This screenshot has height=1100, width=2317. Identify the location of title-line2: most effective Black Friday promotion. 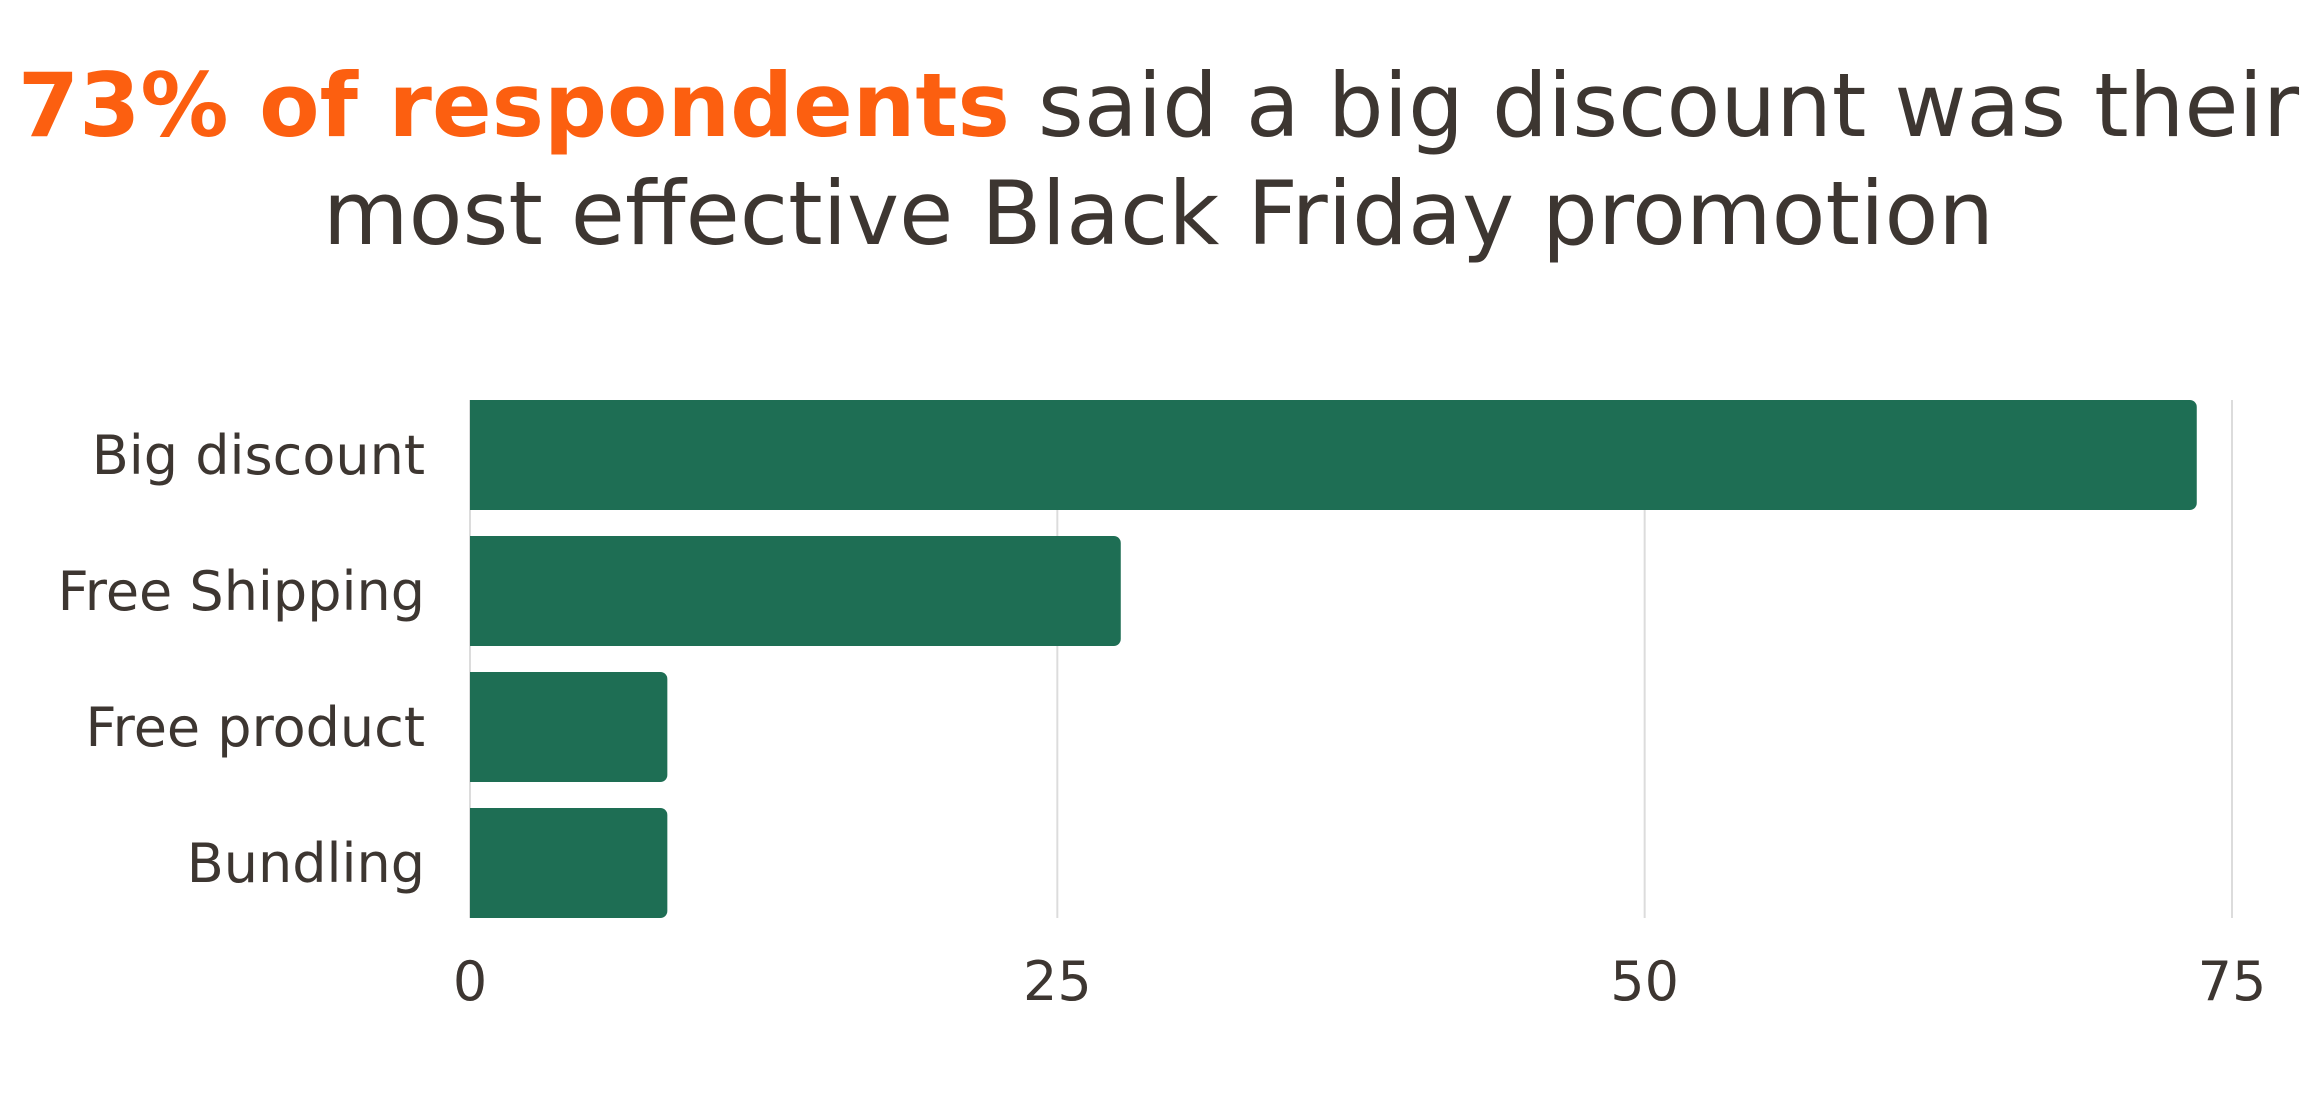
(1158, 213).